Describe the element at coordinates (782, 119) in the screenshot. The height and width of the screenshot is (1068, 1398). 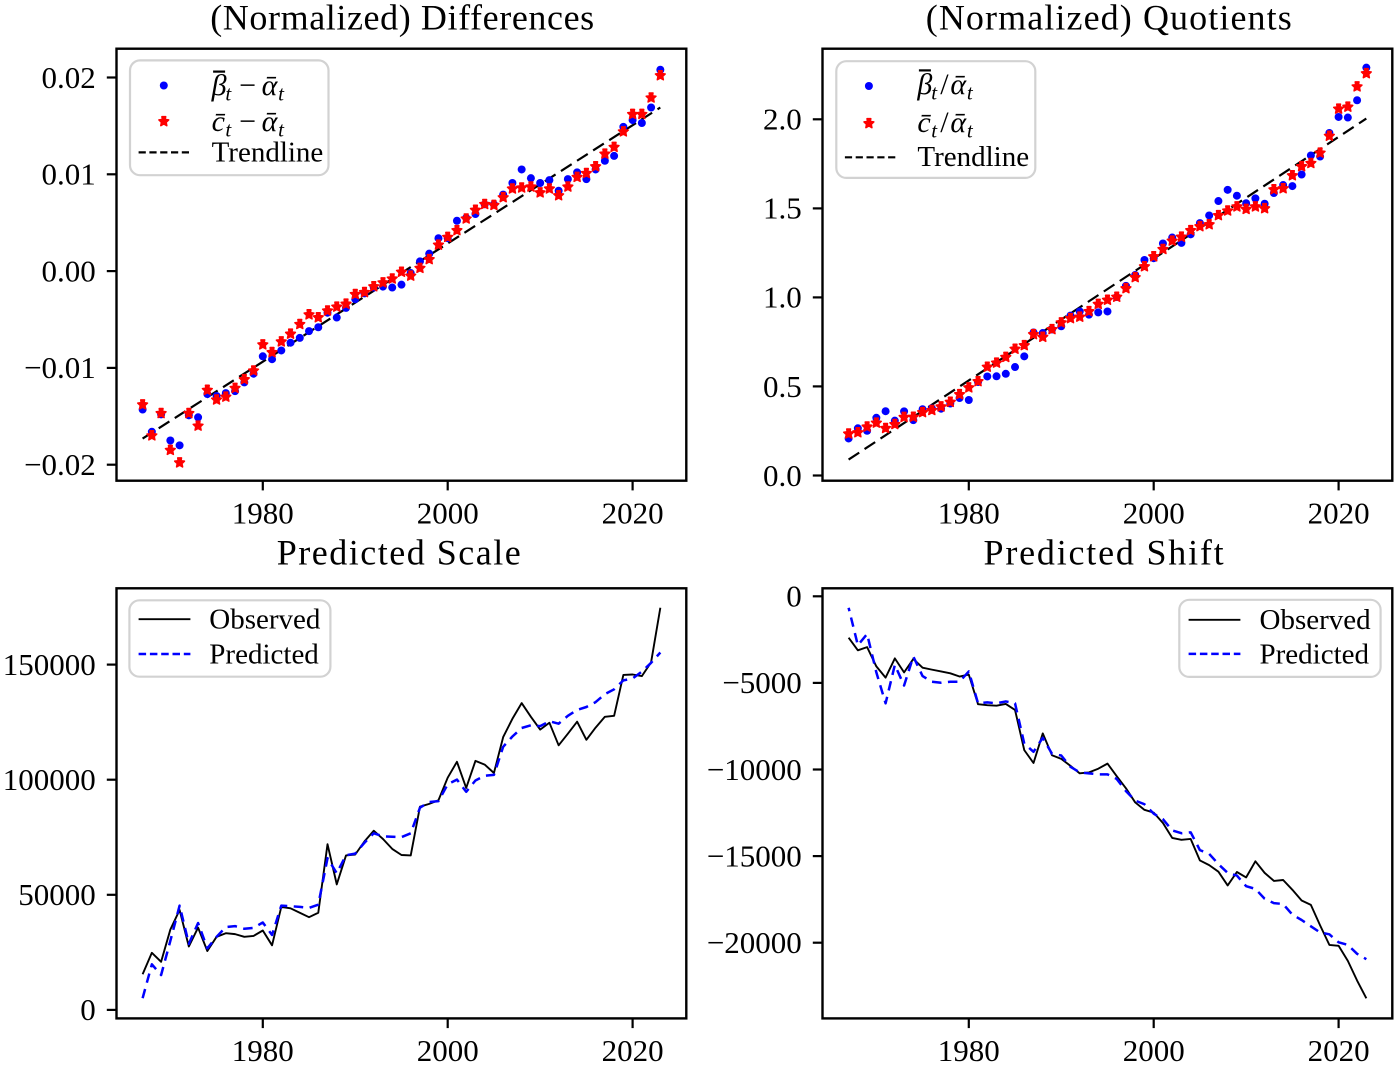
I see `svg-text: 2.0` at that location.